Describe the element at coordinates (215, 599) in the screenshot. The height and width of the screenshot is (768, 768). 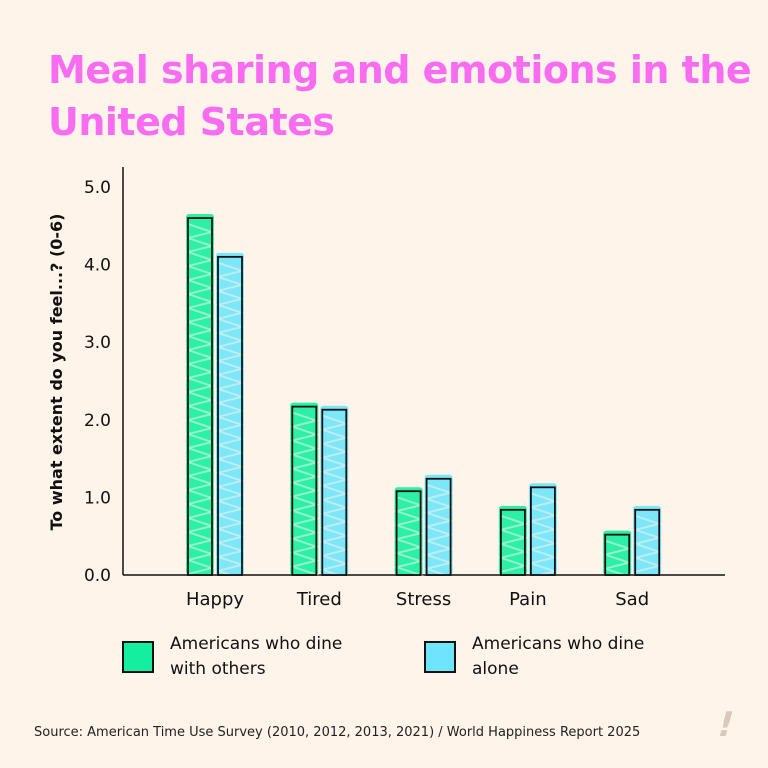
I see `x-tick-label: Happy` at that location.